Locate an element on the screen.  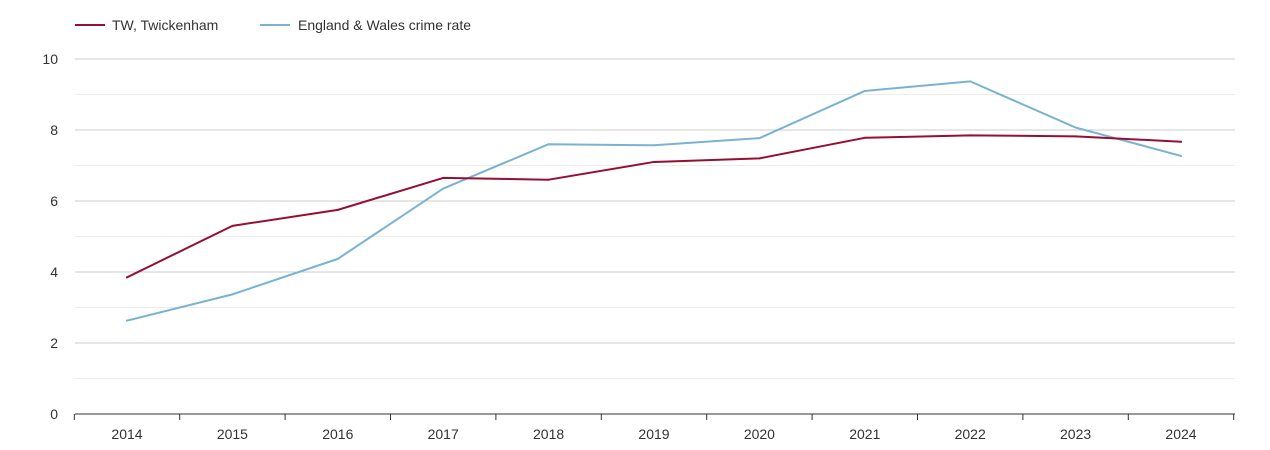
x-tick-label: 2016 is located at coordinates (337, 434).